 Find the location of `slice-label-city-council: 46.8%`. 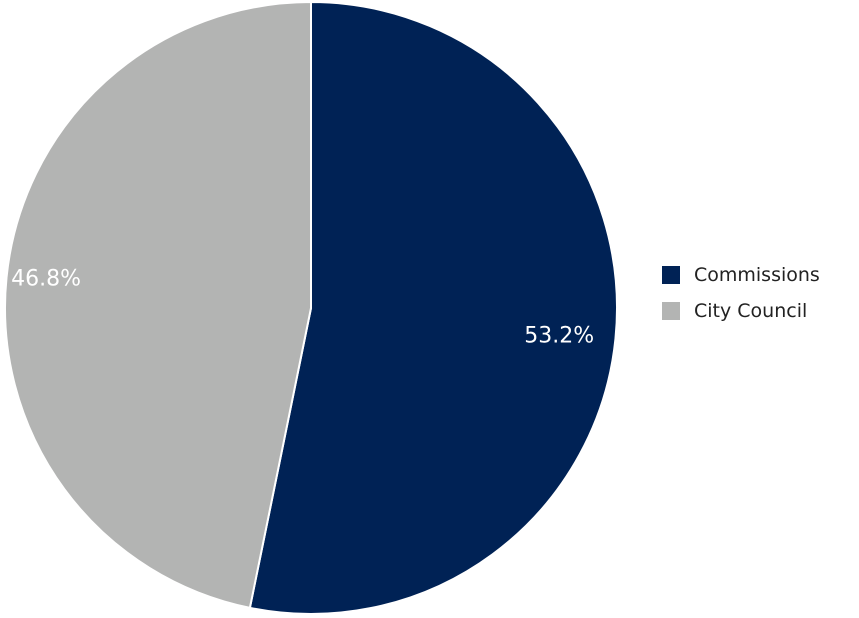

slice-label-city-council: 46.8% is located at coordinates (46, 278).